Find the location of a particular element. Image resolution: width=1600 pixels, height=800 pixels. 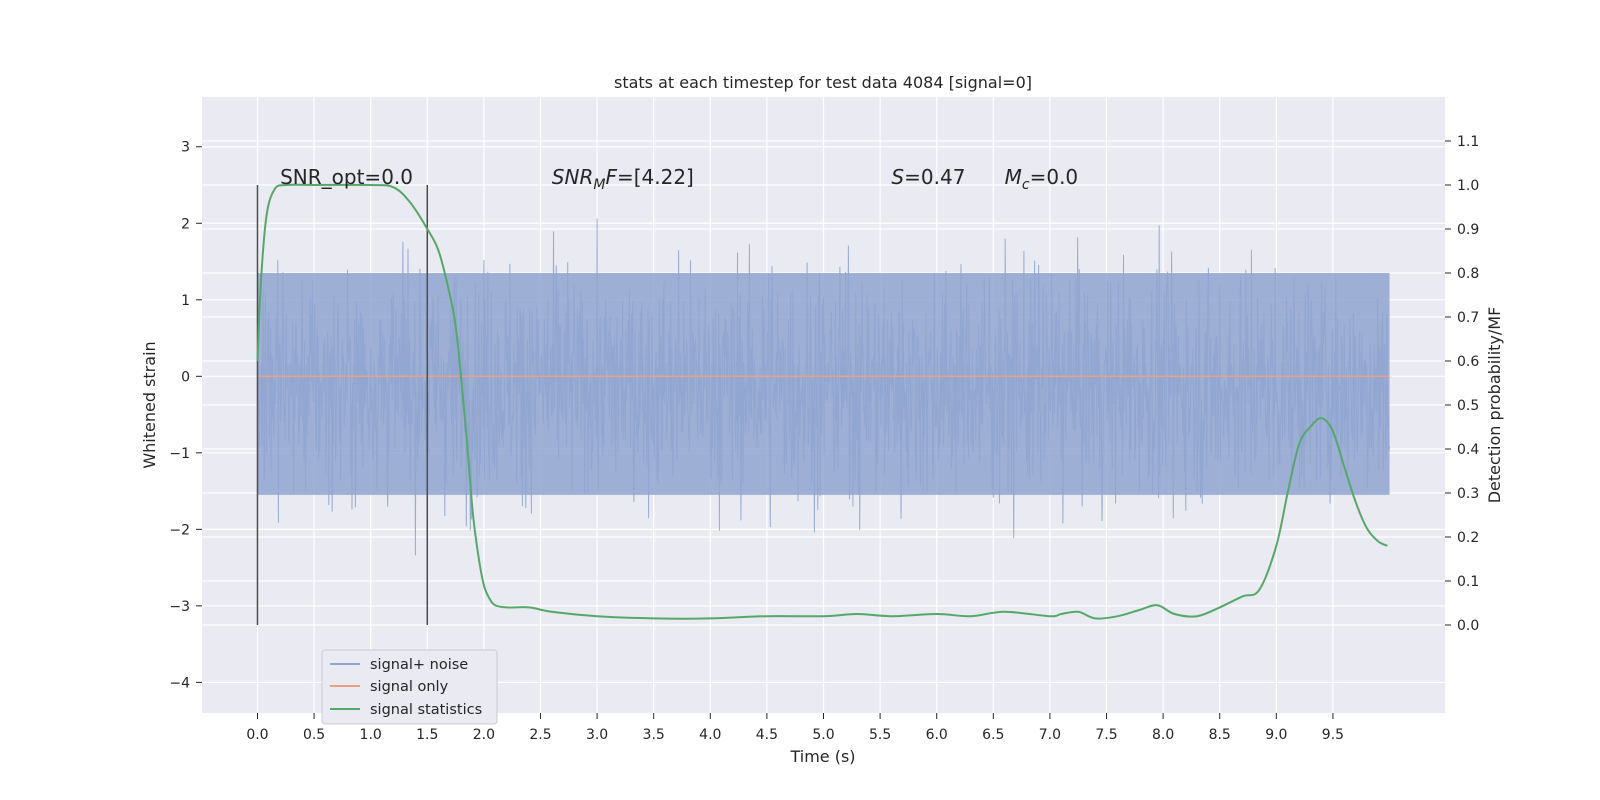

y-right-tick-label: 0.5 is located at coordinates (1468, 406).